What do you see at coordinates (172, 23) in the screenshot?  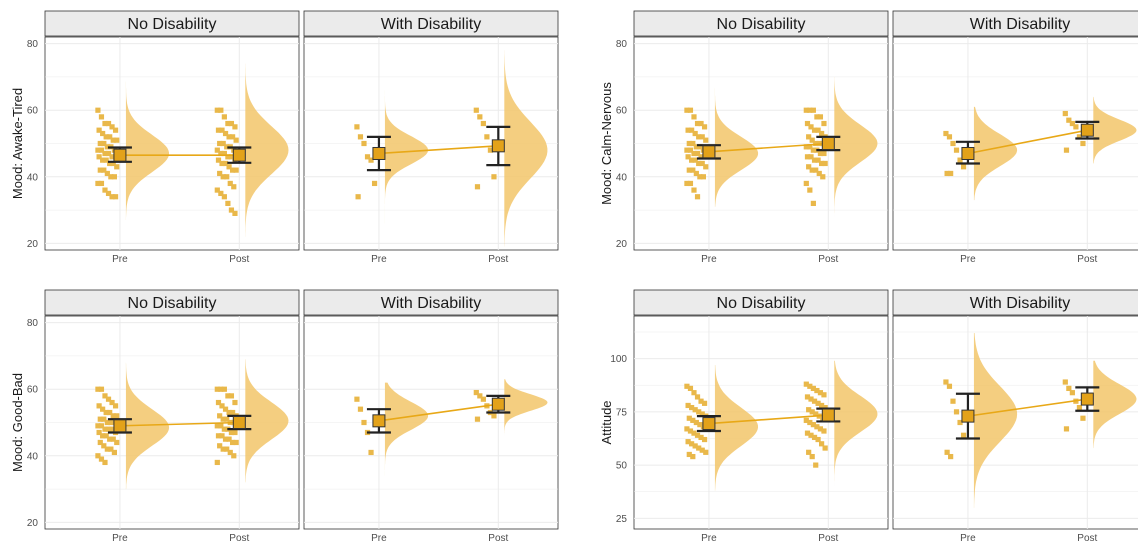 I see `facet-strip` at bounding box center [172, 23].